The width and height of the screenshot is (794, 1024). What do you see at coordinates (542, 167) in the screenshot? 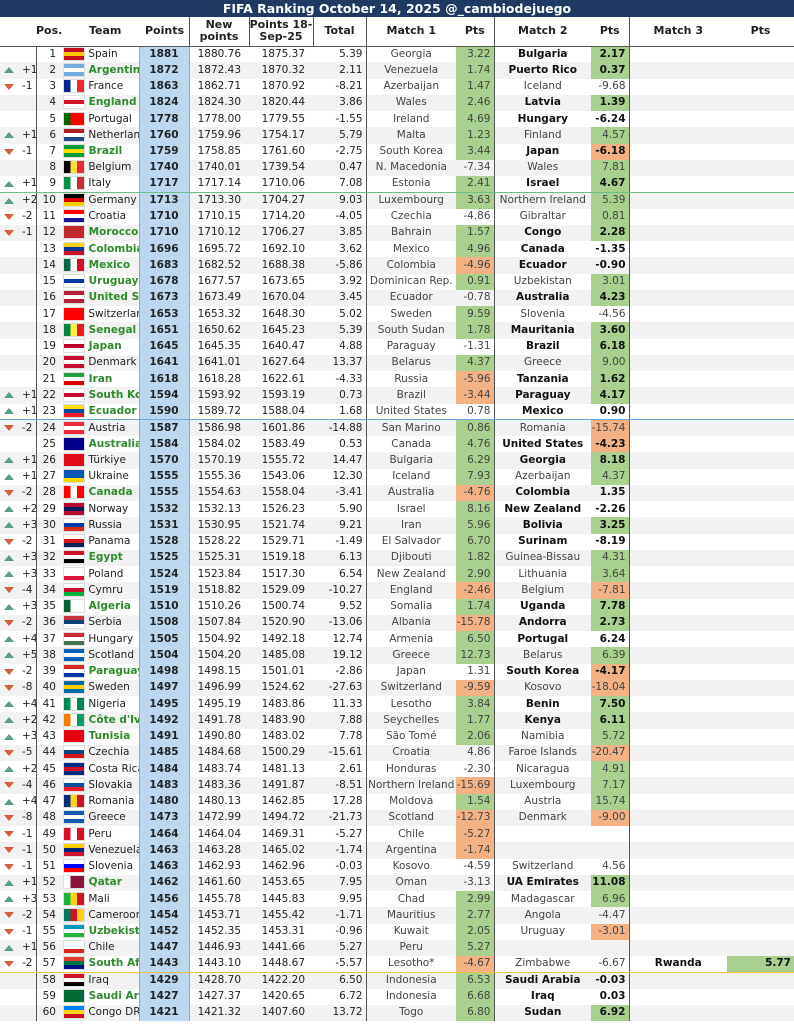
I see `match2-opponent: Wales` at bounding box center [542, 167].